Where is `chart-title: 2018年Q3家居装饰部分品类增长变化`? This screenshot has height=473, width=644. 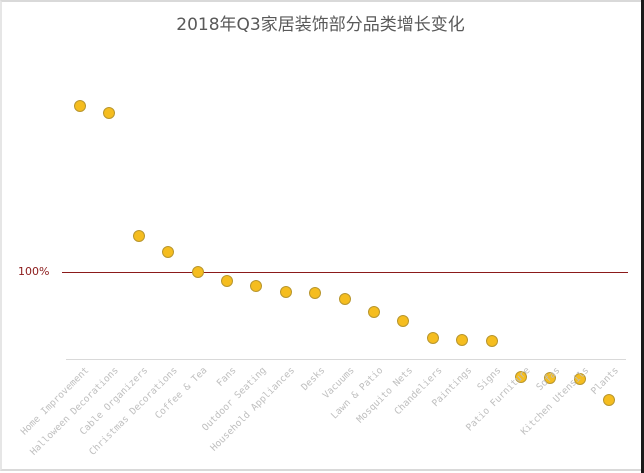 chart-title: 2018年Q3家居装饰部分品类增长变化 is located at coordinates (320, 25).